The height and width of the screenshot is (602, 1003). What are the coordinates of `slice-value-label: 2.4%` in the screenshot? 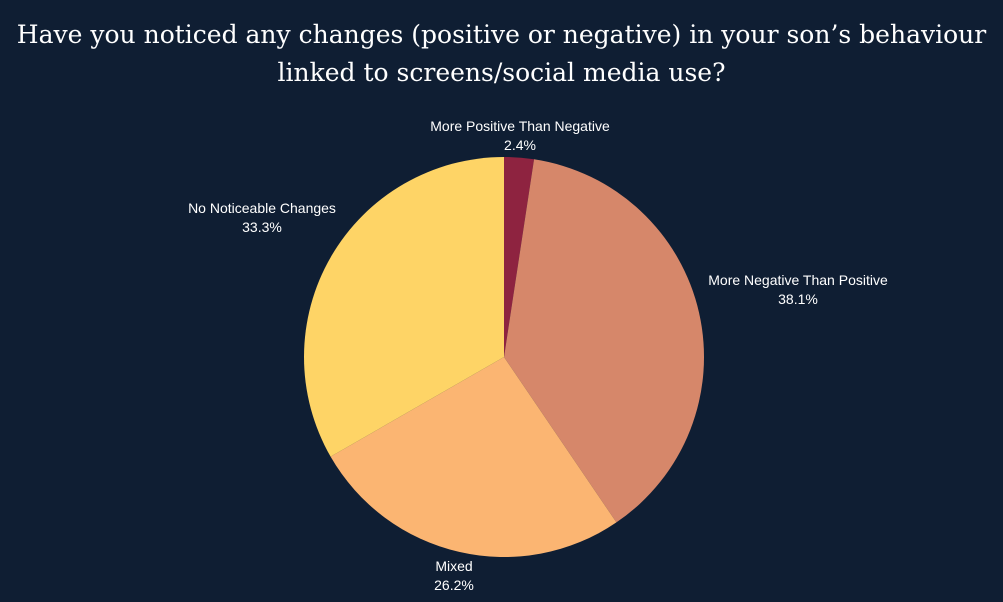 It's located at (520, 145).